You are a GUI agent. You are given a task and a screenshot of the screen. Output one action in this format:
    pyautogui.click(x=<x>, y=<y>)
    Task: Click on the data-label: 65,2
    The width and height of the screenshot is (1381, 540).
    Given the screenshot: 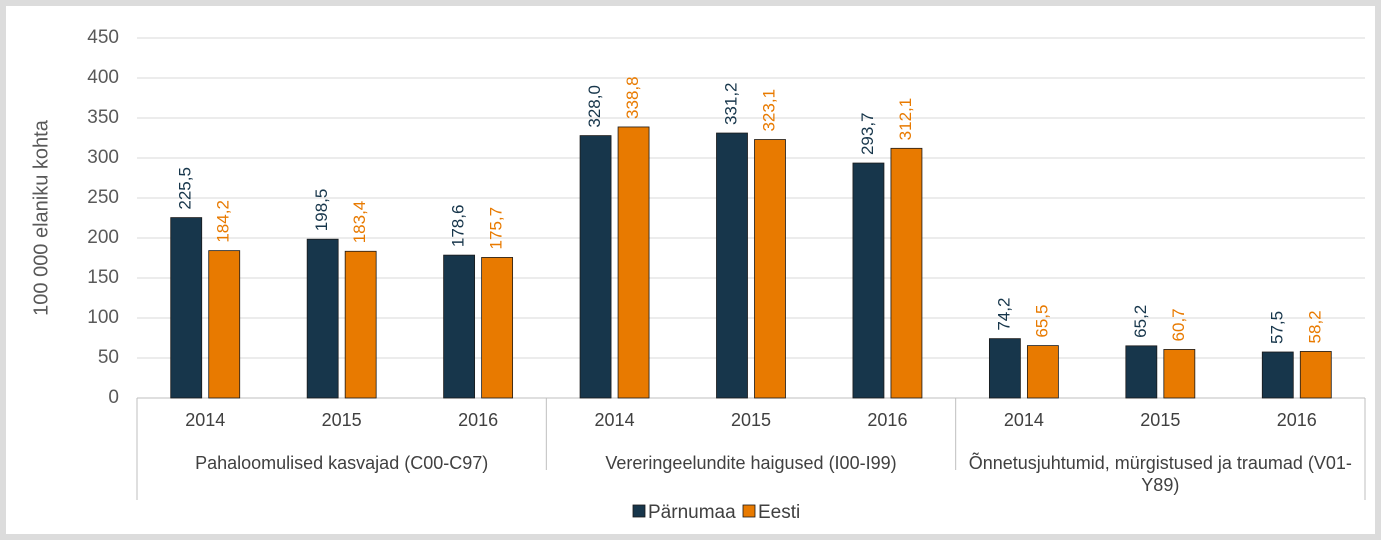 What is the action you would take?
    pyautogui.click(x=1140, y=321)
    